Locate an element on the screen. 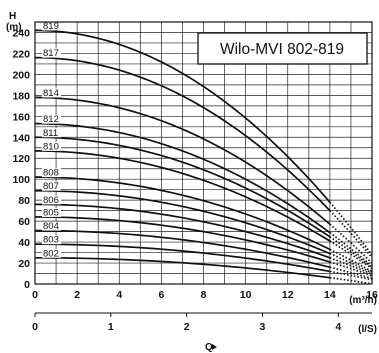 The height and width of the screenshot is (353, 379). x-tick-label: 2 is located at coordinates (77, 295).